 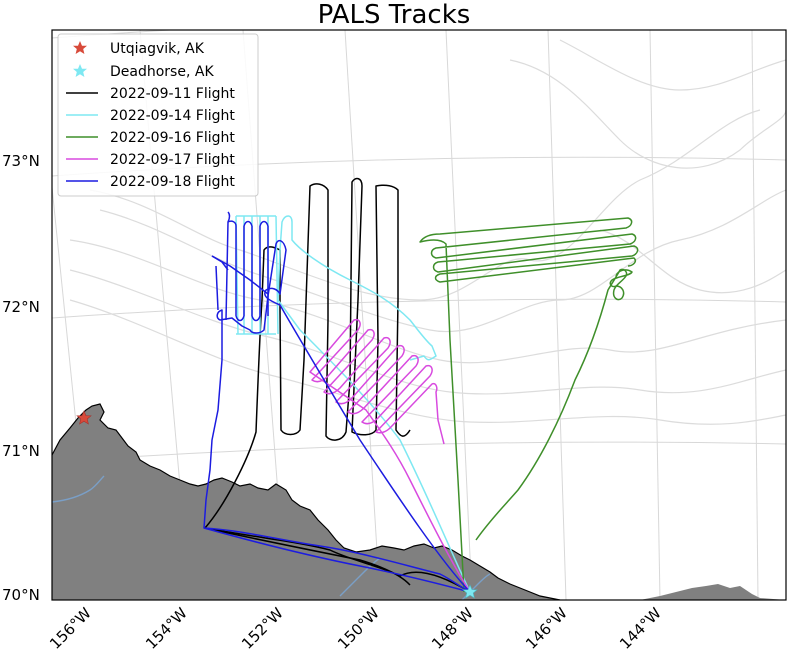 I want to click on legend-entry-flight-0916: 2022-09-16 Flight, so click(x=150, y=138).